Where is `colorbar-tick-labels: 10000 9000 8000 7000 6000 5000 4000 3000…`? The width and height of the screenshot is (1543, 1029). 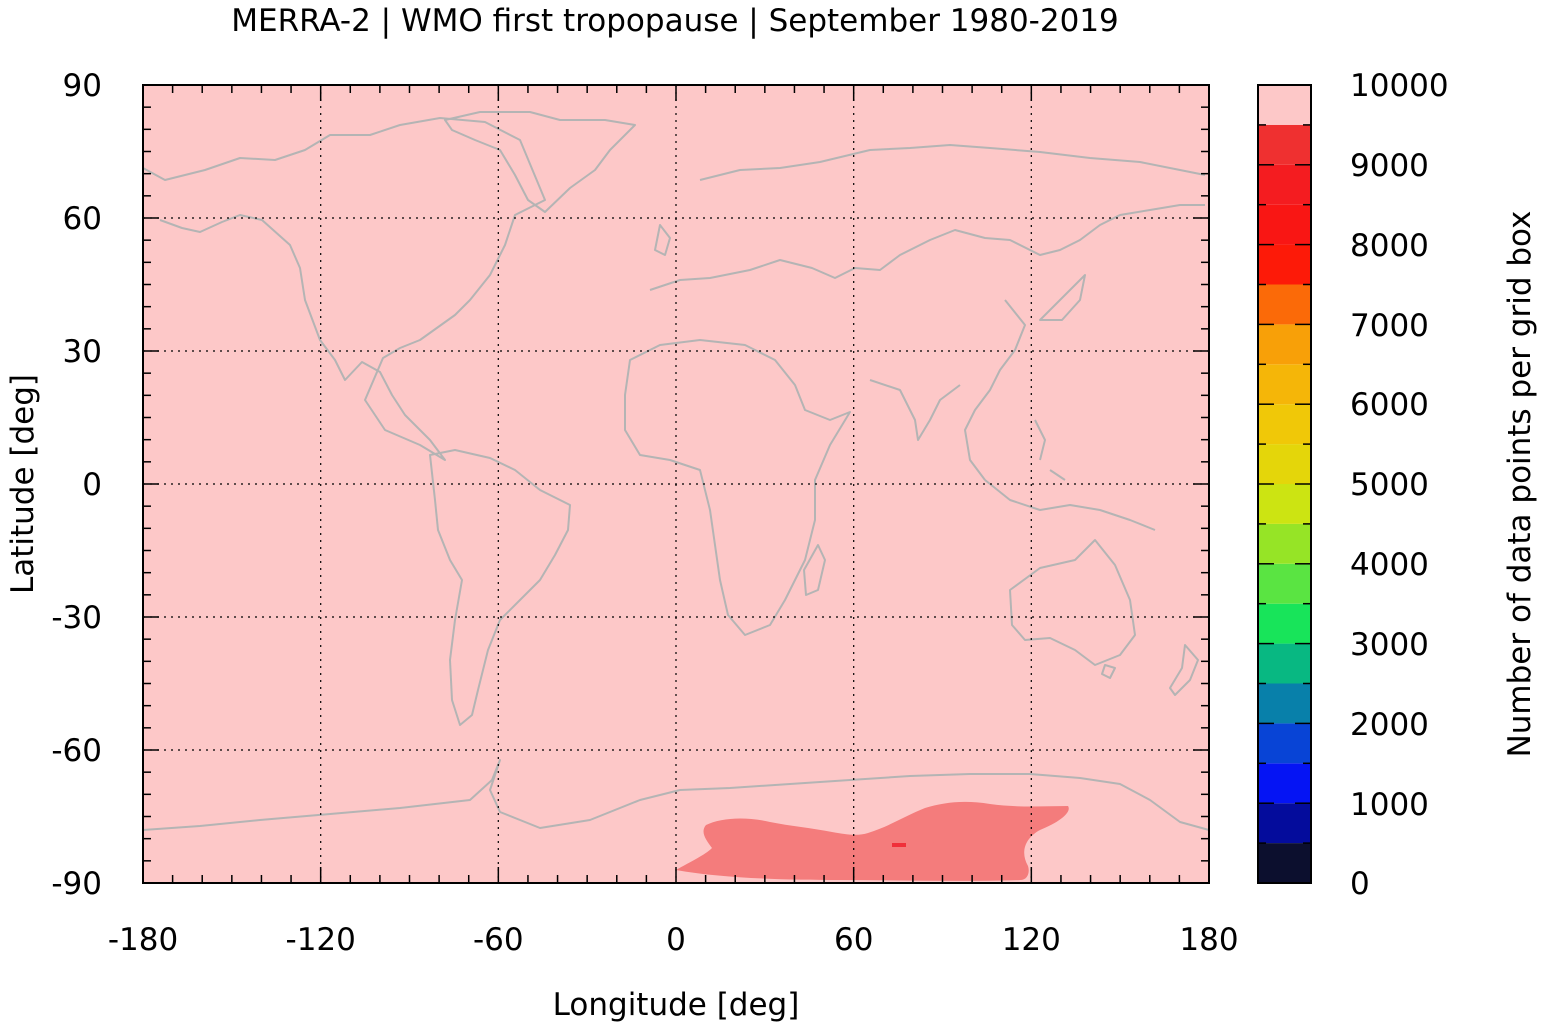 colorbar-tick-labels: 10000 9000 8000 7000 6000 5000 4000 3000… is located at coordinates (1399, 485).